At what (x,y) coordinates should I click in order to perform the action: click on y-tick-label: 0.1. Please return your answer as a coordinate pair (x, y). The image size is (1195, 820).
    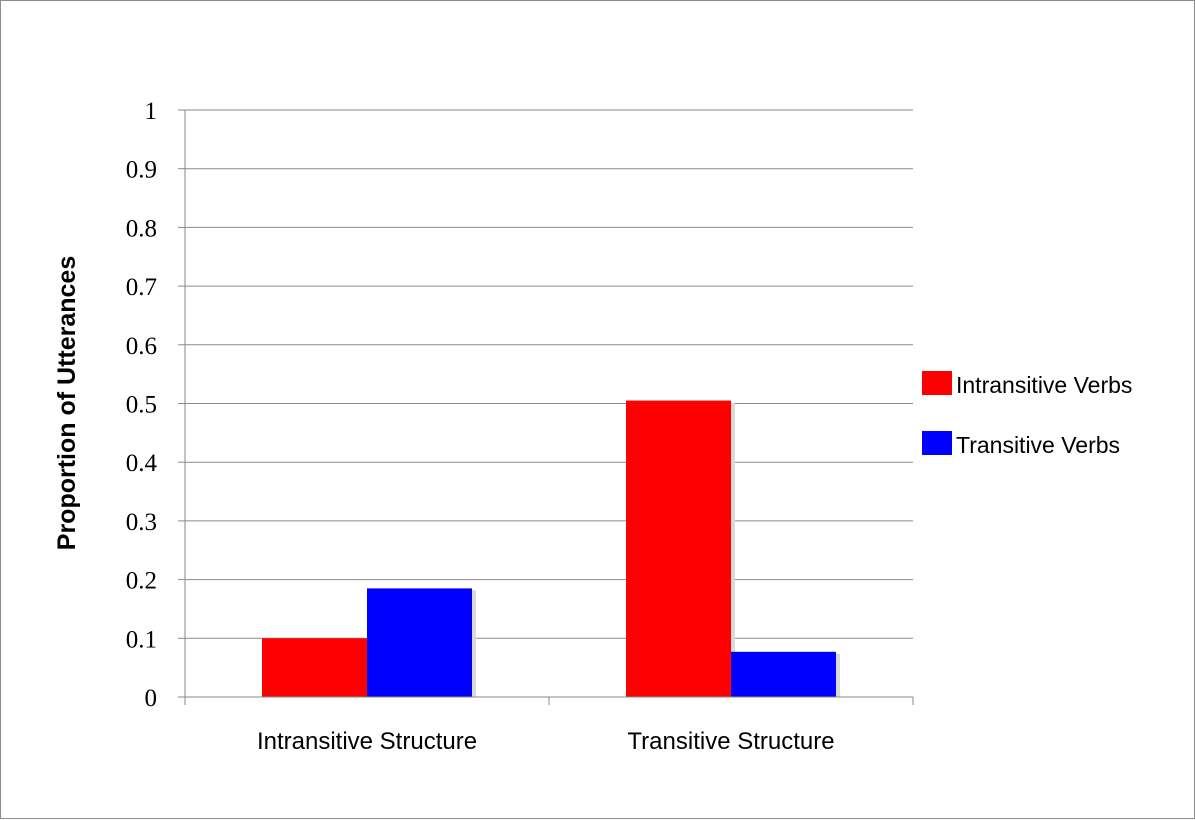
    Looking at the image, I should click on (141, 639).